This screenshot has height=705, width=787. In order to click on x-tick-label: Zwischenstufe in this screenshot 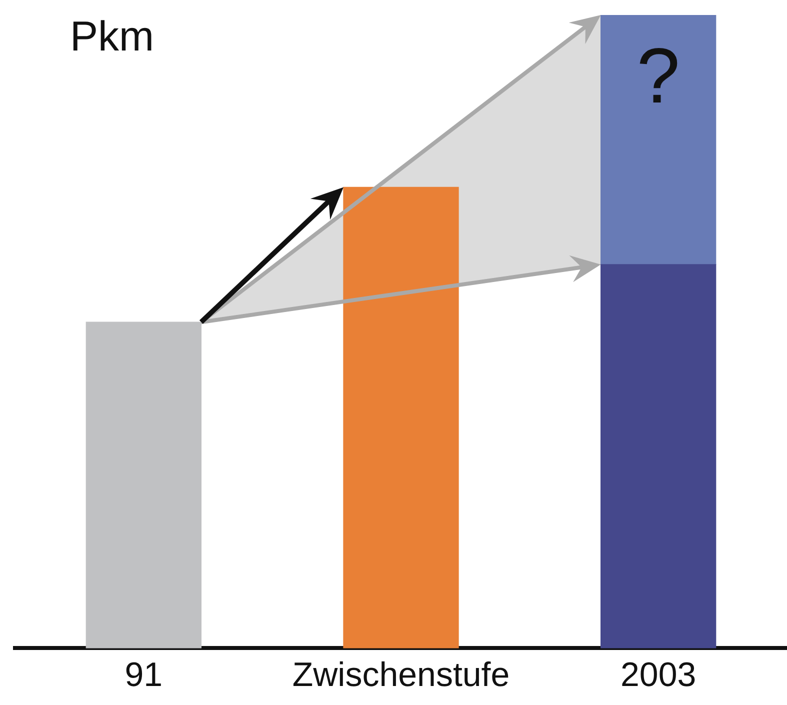, I will do `click(401, 675)`.